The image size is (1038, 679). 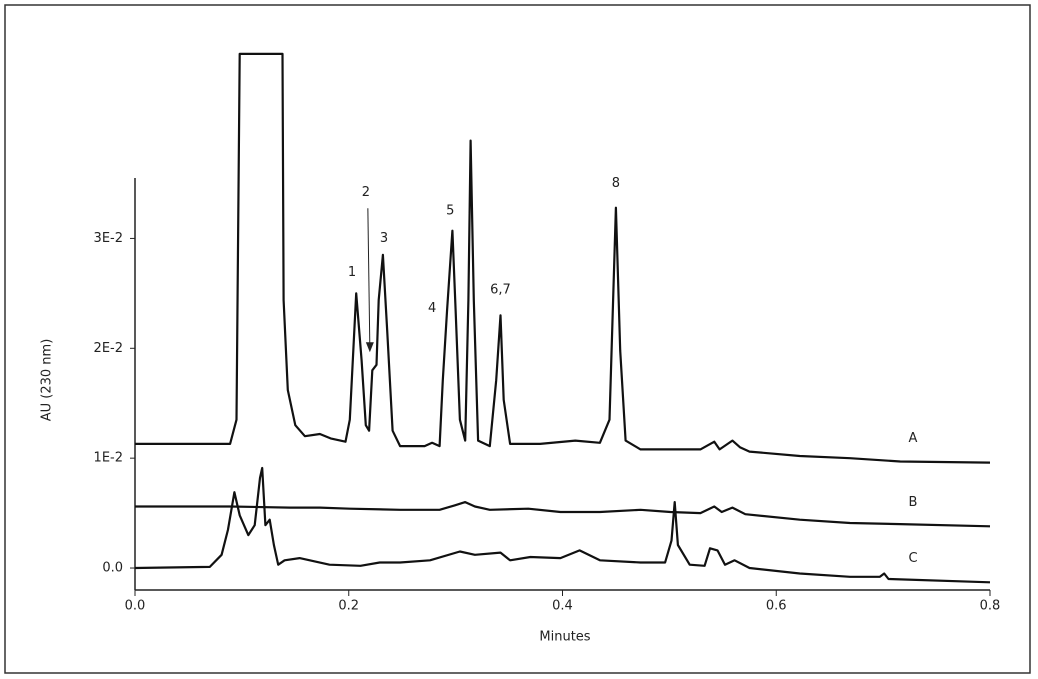 What do you see at coordinates (108, 458) in the screenshot?
I see `y-tick-label: 1E-2` at bounding box center [108, 458].